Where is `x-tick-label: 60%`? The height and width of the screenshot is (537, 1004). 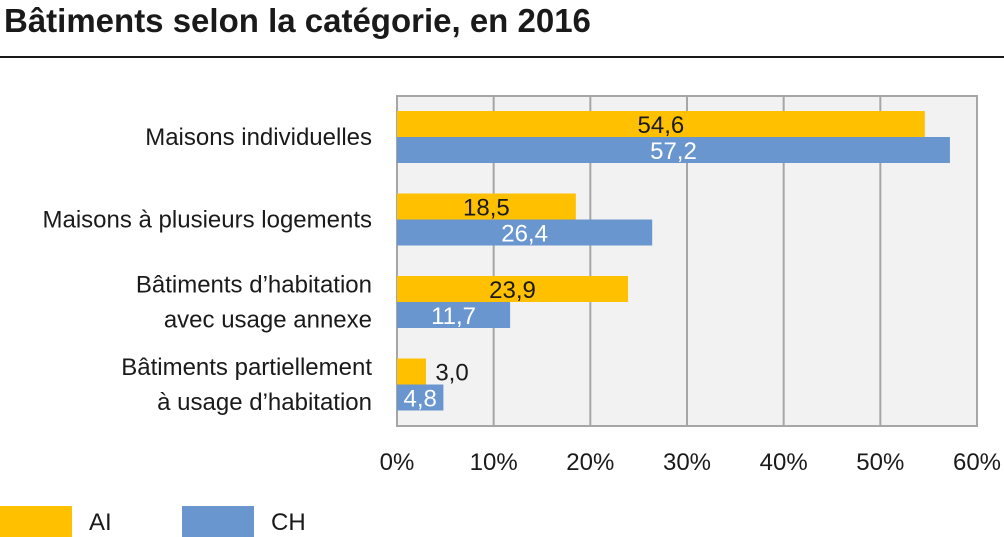 x-tick-label: 60% is located at coordinates (977, 462).